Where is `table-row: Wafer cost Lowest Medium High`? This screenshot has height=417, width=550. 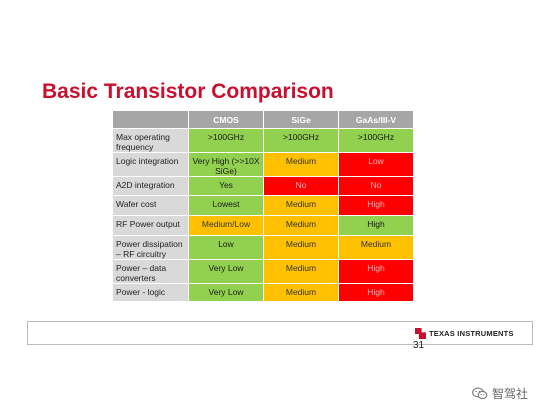
table-row: Wafer cost Lowest Medium High is located at coordinates (263, 205).